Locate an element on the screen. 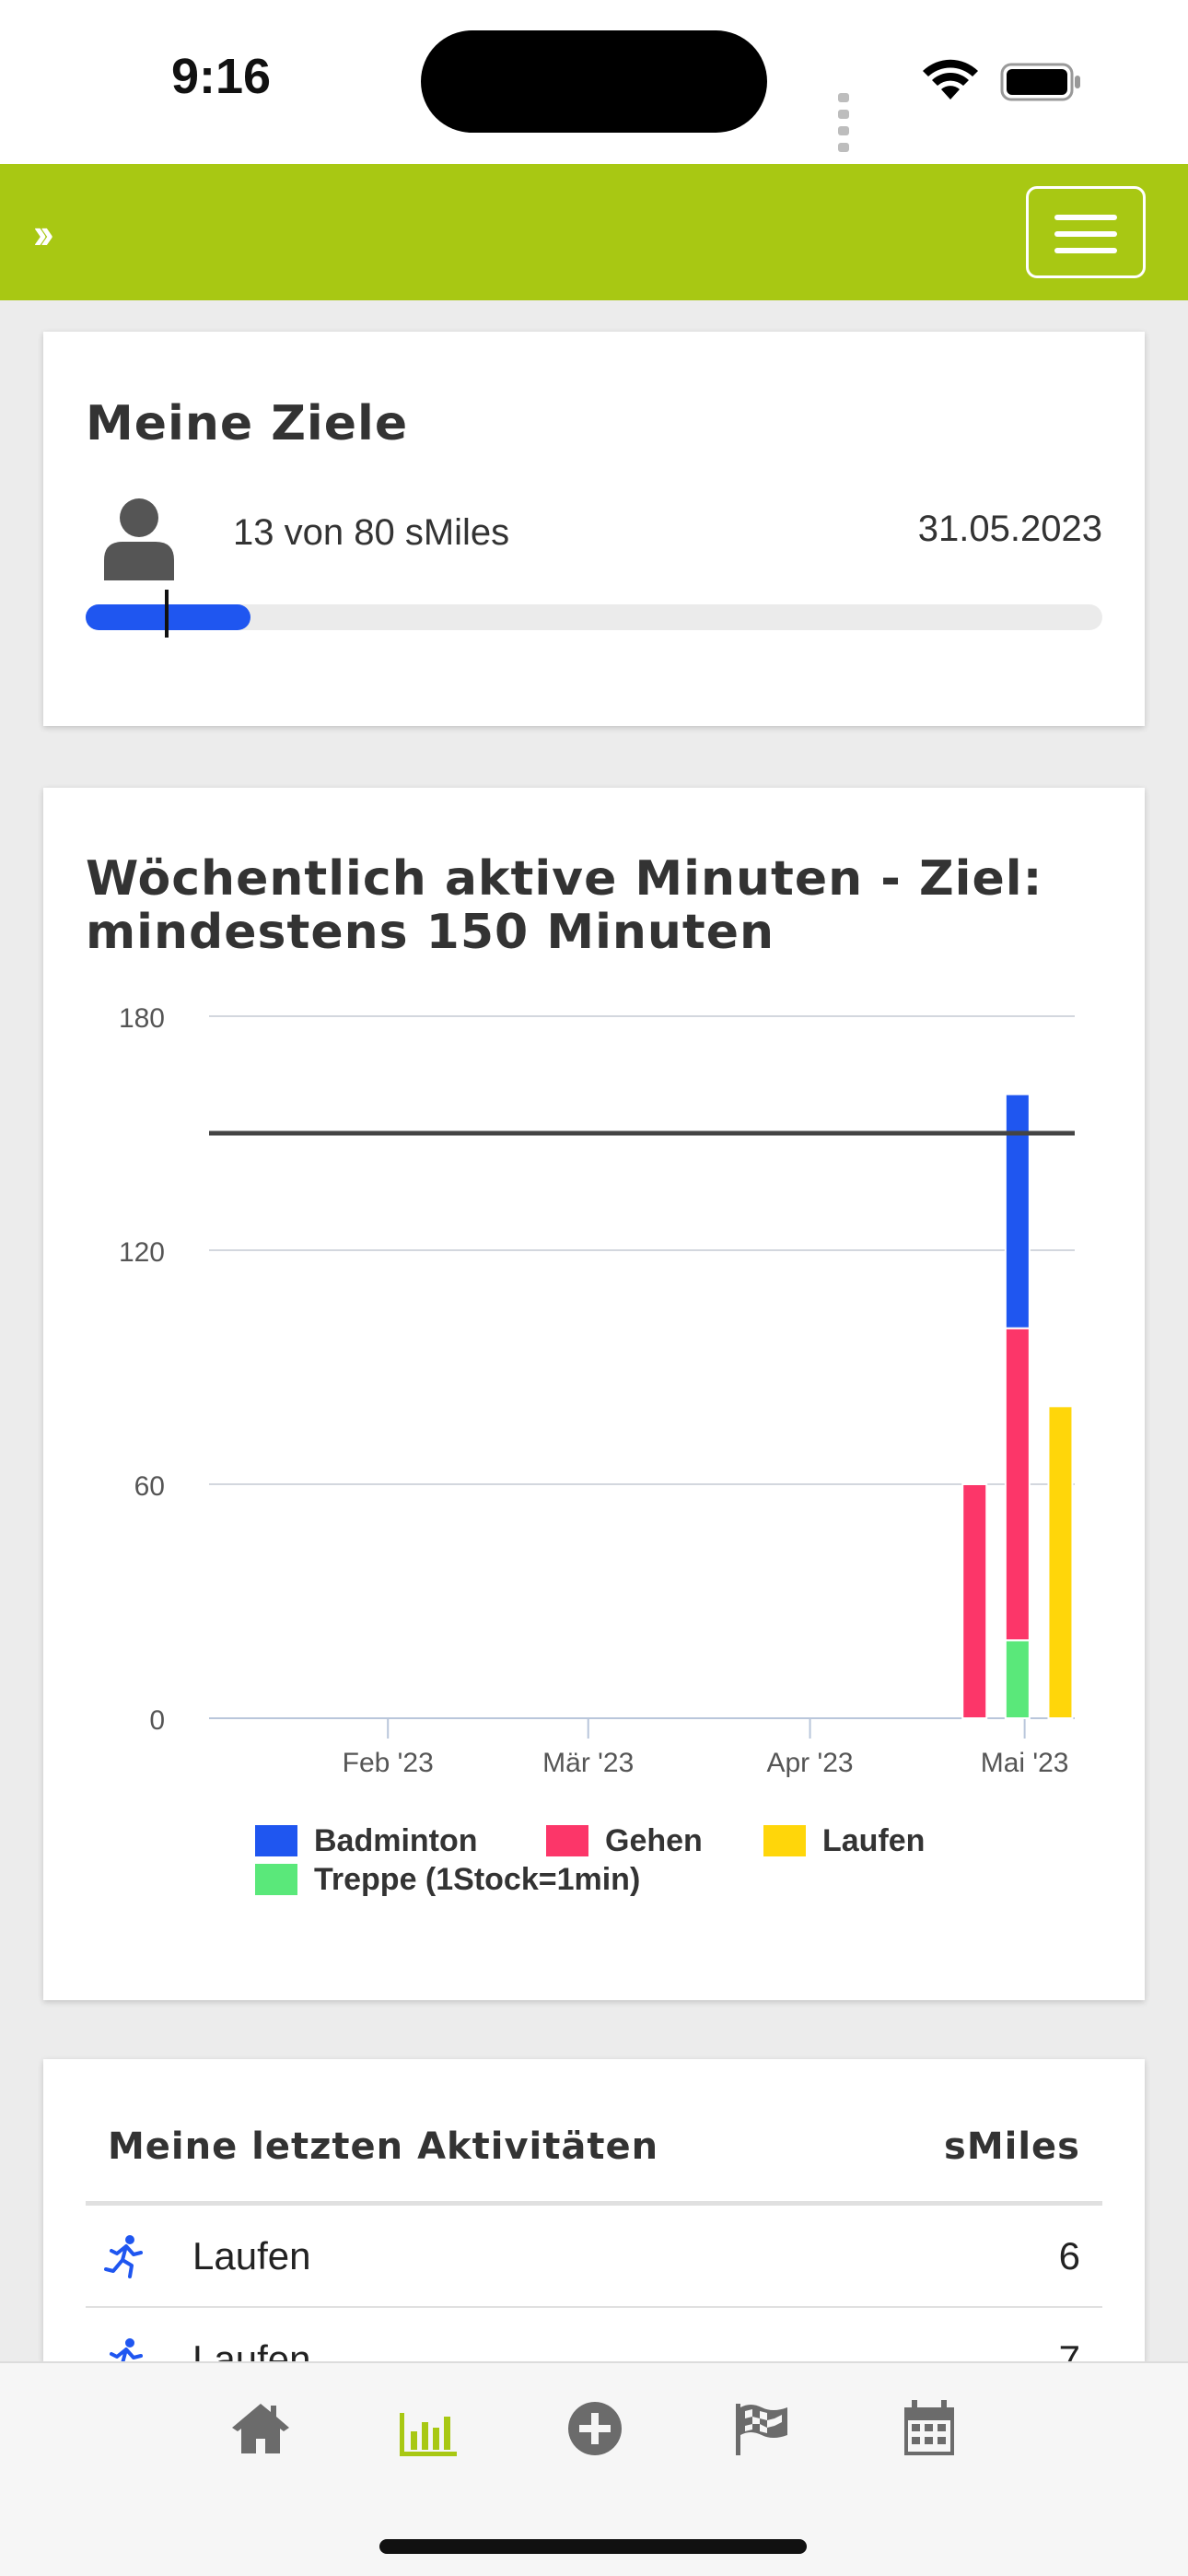  goal-progress-marker is located at coordinates (167, 614).